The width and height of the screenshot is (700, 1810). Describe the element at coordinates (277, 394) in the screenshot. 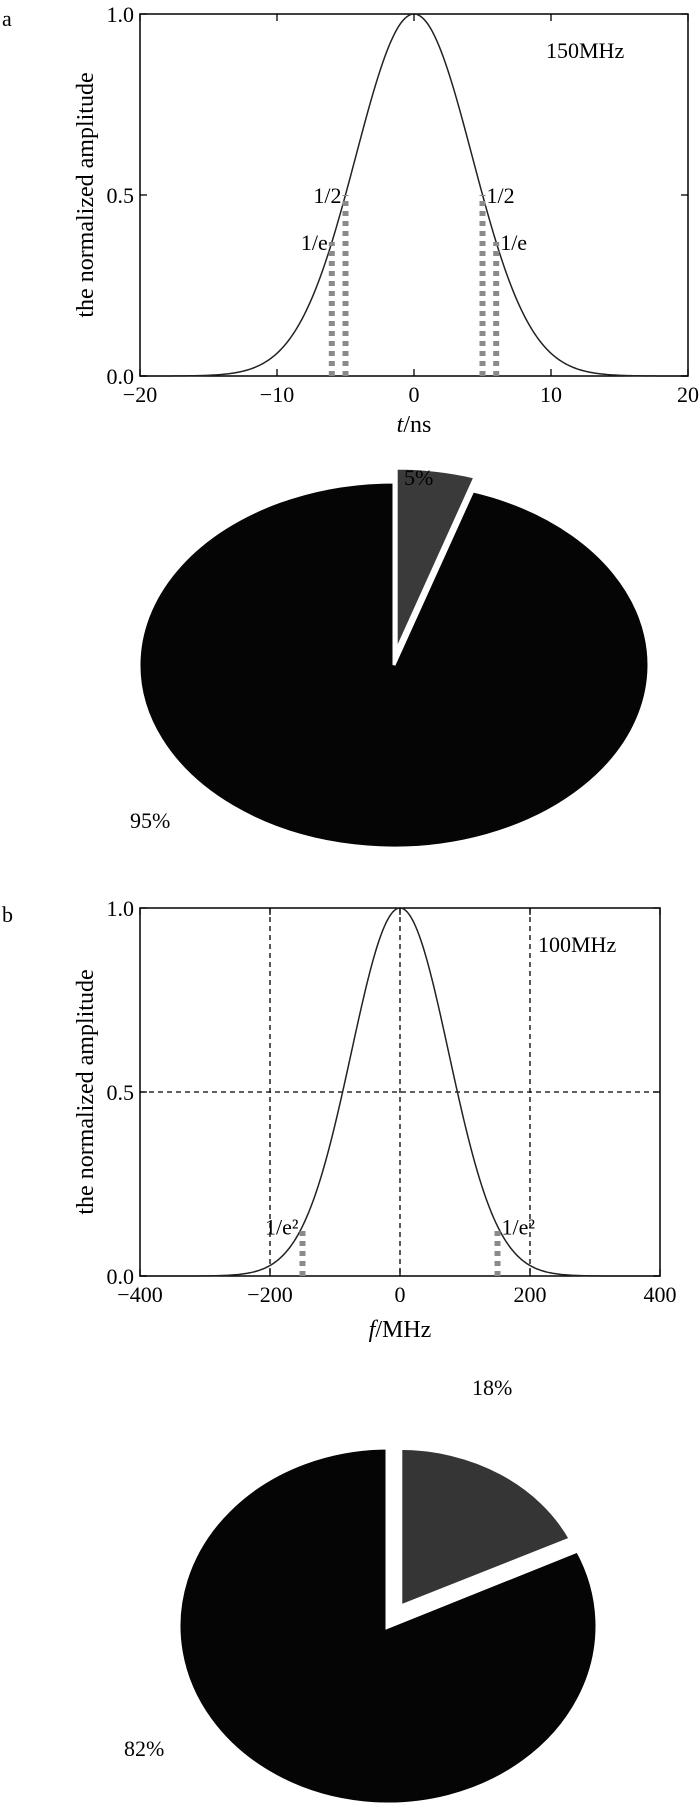

I see `pa-xtick-label-1: −10` at that location.